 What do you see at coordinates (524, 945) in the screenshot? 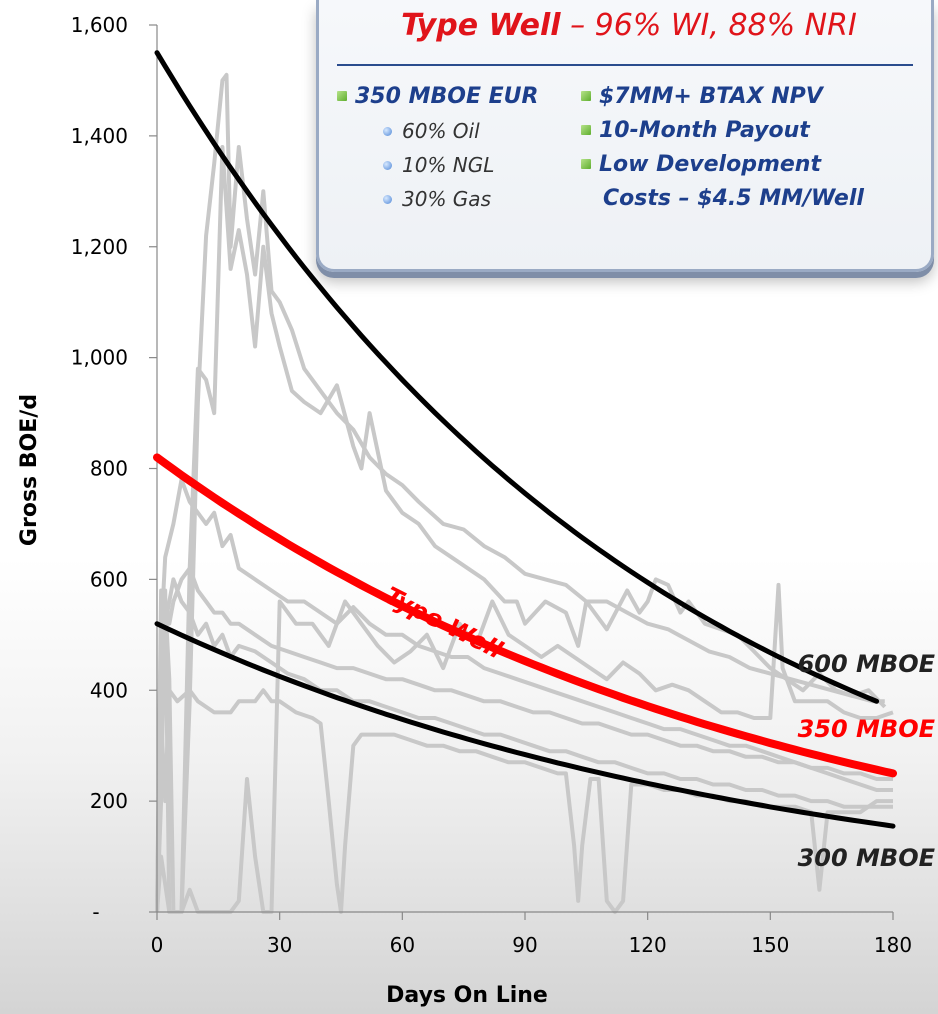
I see `x-tick-label: 90` at bounding box center [524, 945].